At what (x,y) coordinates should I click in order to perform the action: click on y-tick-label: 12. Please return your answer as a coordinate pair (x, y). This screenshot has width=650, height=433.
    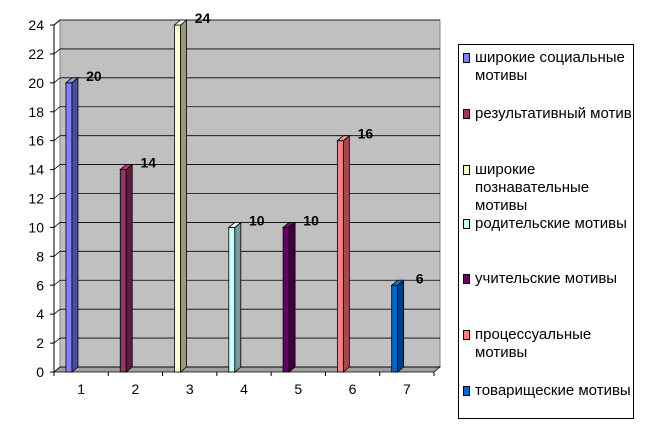
    Looking at the image, I should click on (36, 199).